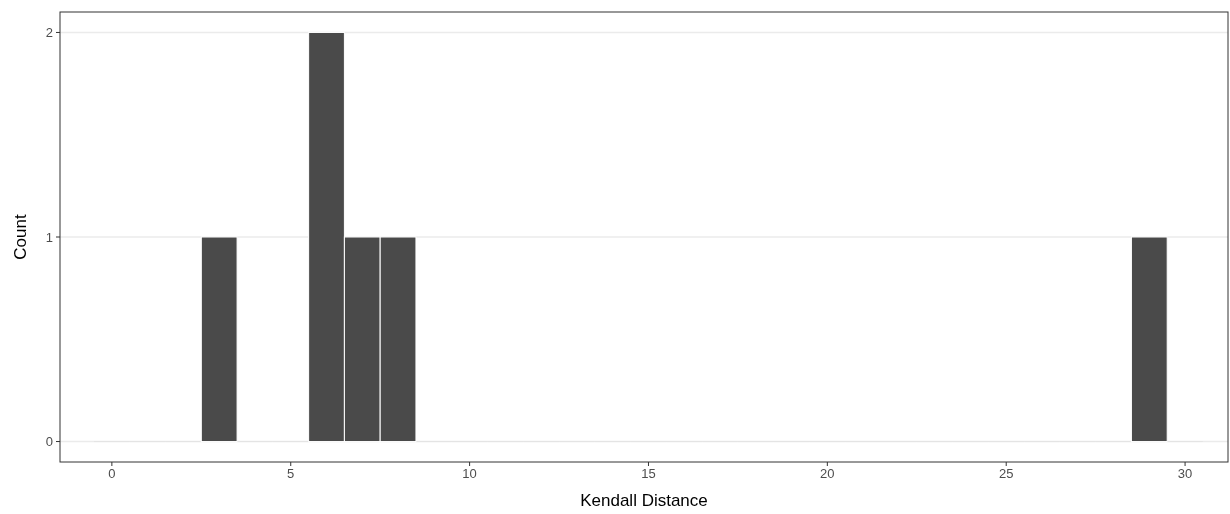 The width and height of the screenshot is (1230, 514). I want to click on x-tick-label: 30, so click(1185, 473).